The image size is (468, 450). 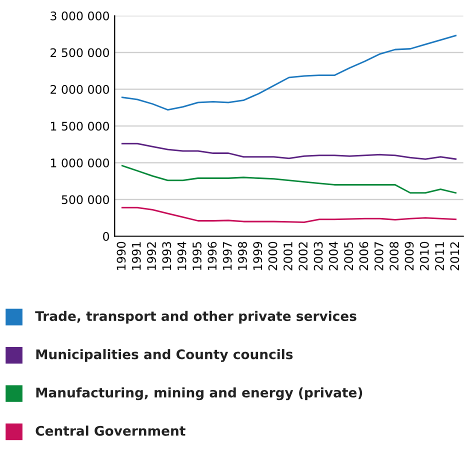 What do you see at coordinates (111, 431) in the screenshot?
I see `legend-label: Central Government` at bounding box center [111, 431].